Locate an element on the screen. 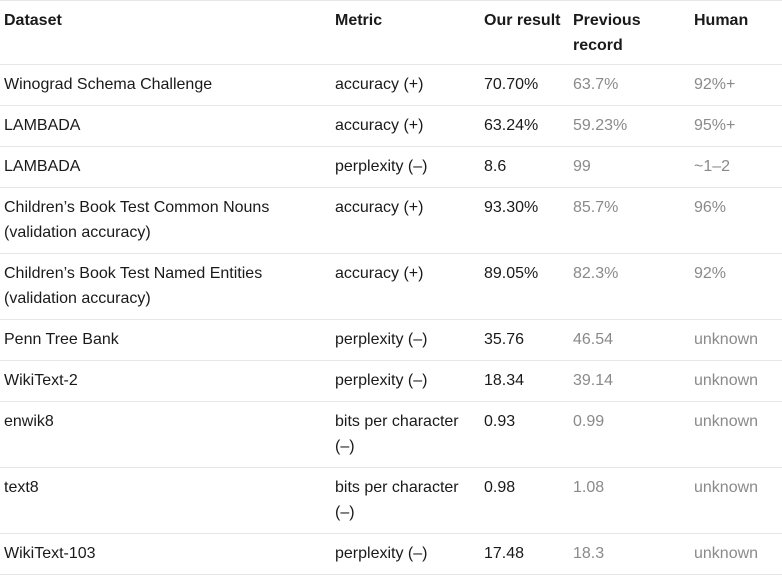  cell-dataset: text8 is located at coordinates (165, 500).